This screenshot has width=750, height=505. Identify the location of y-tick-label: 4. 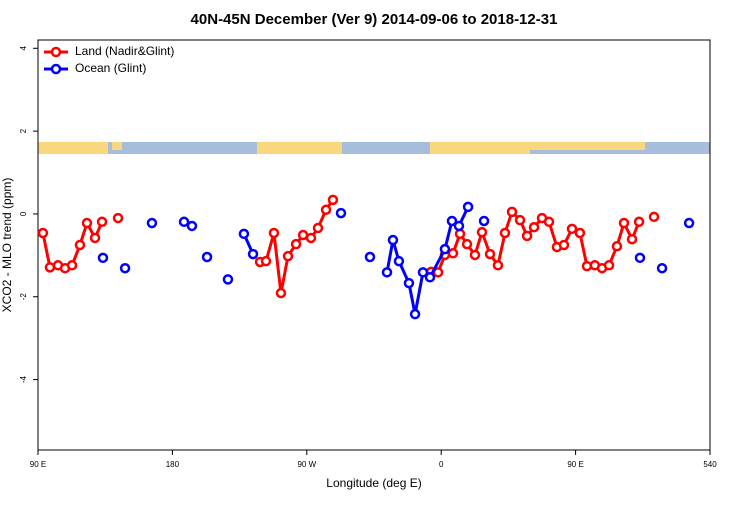
(23, 48).